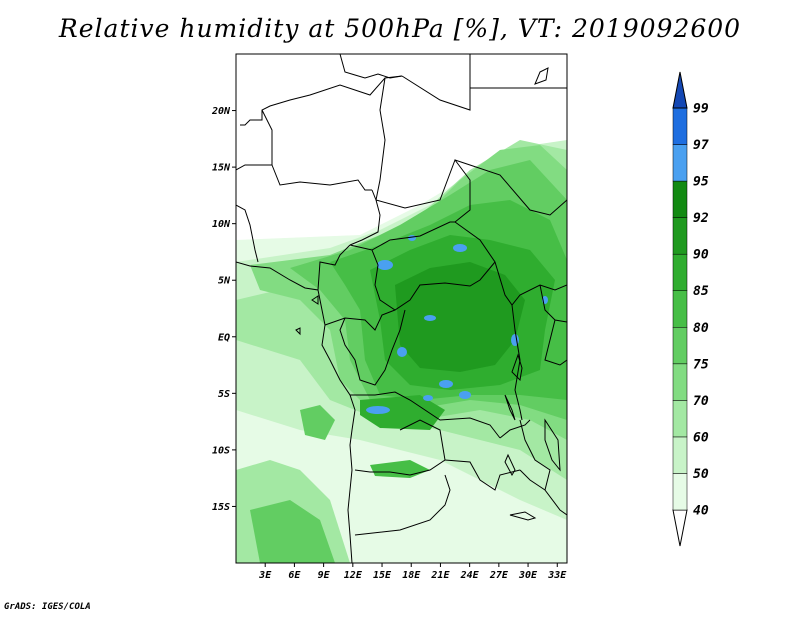 The height and width of the screenshot is (618, 800). What do you see at coordinates (701, 255) in the screenshot?
I see `colorbar-label: 90` at bounding box center [701, 255].